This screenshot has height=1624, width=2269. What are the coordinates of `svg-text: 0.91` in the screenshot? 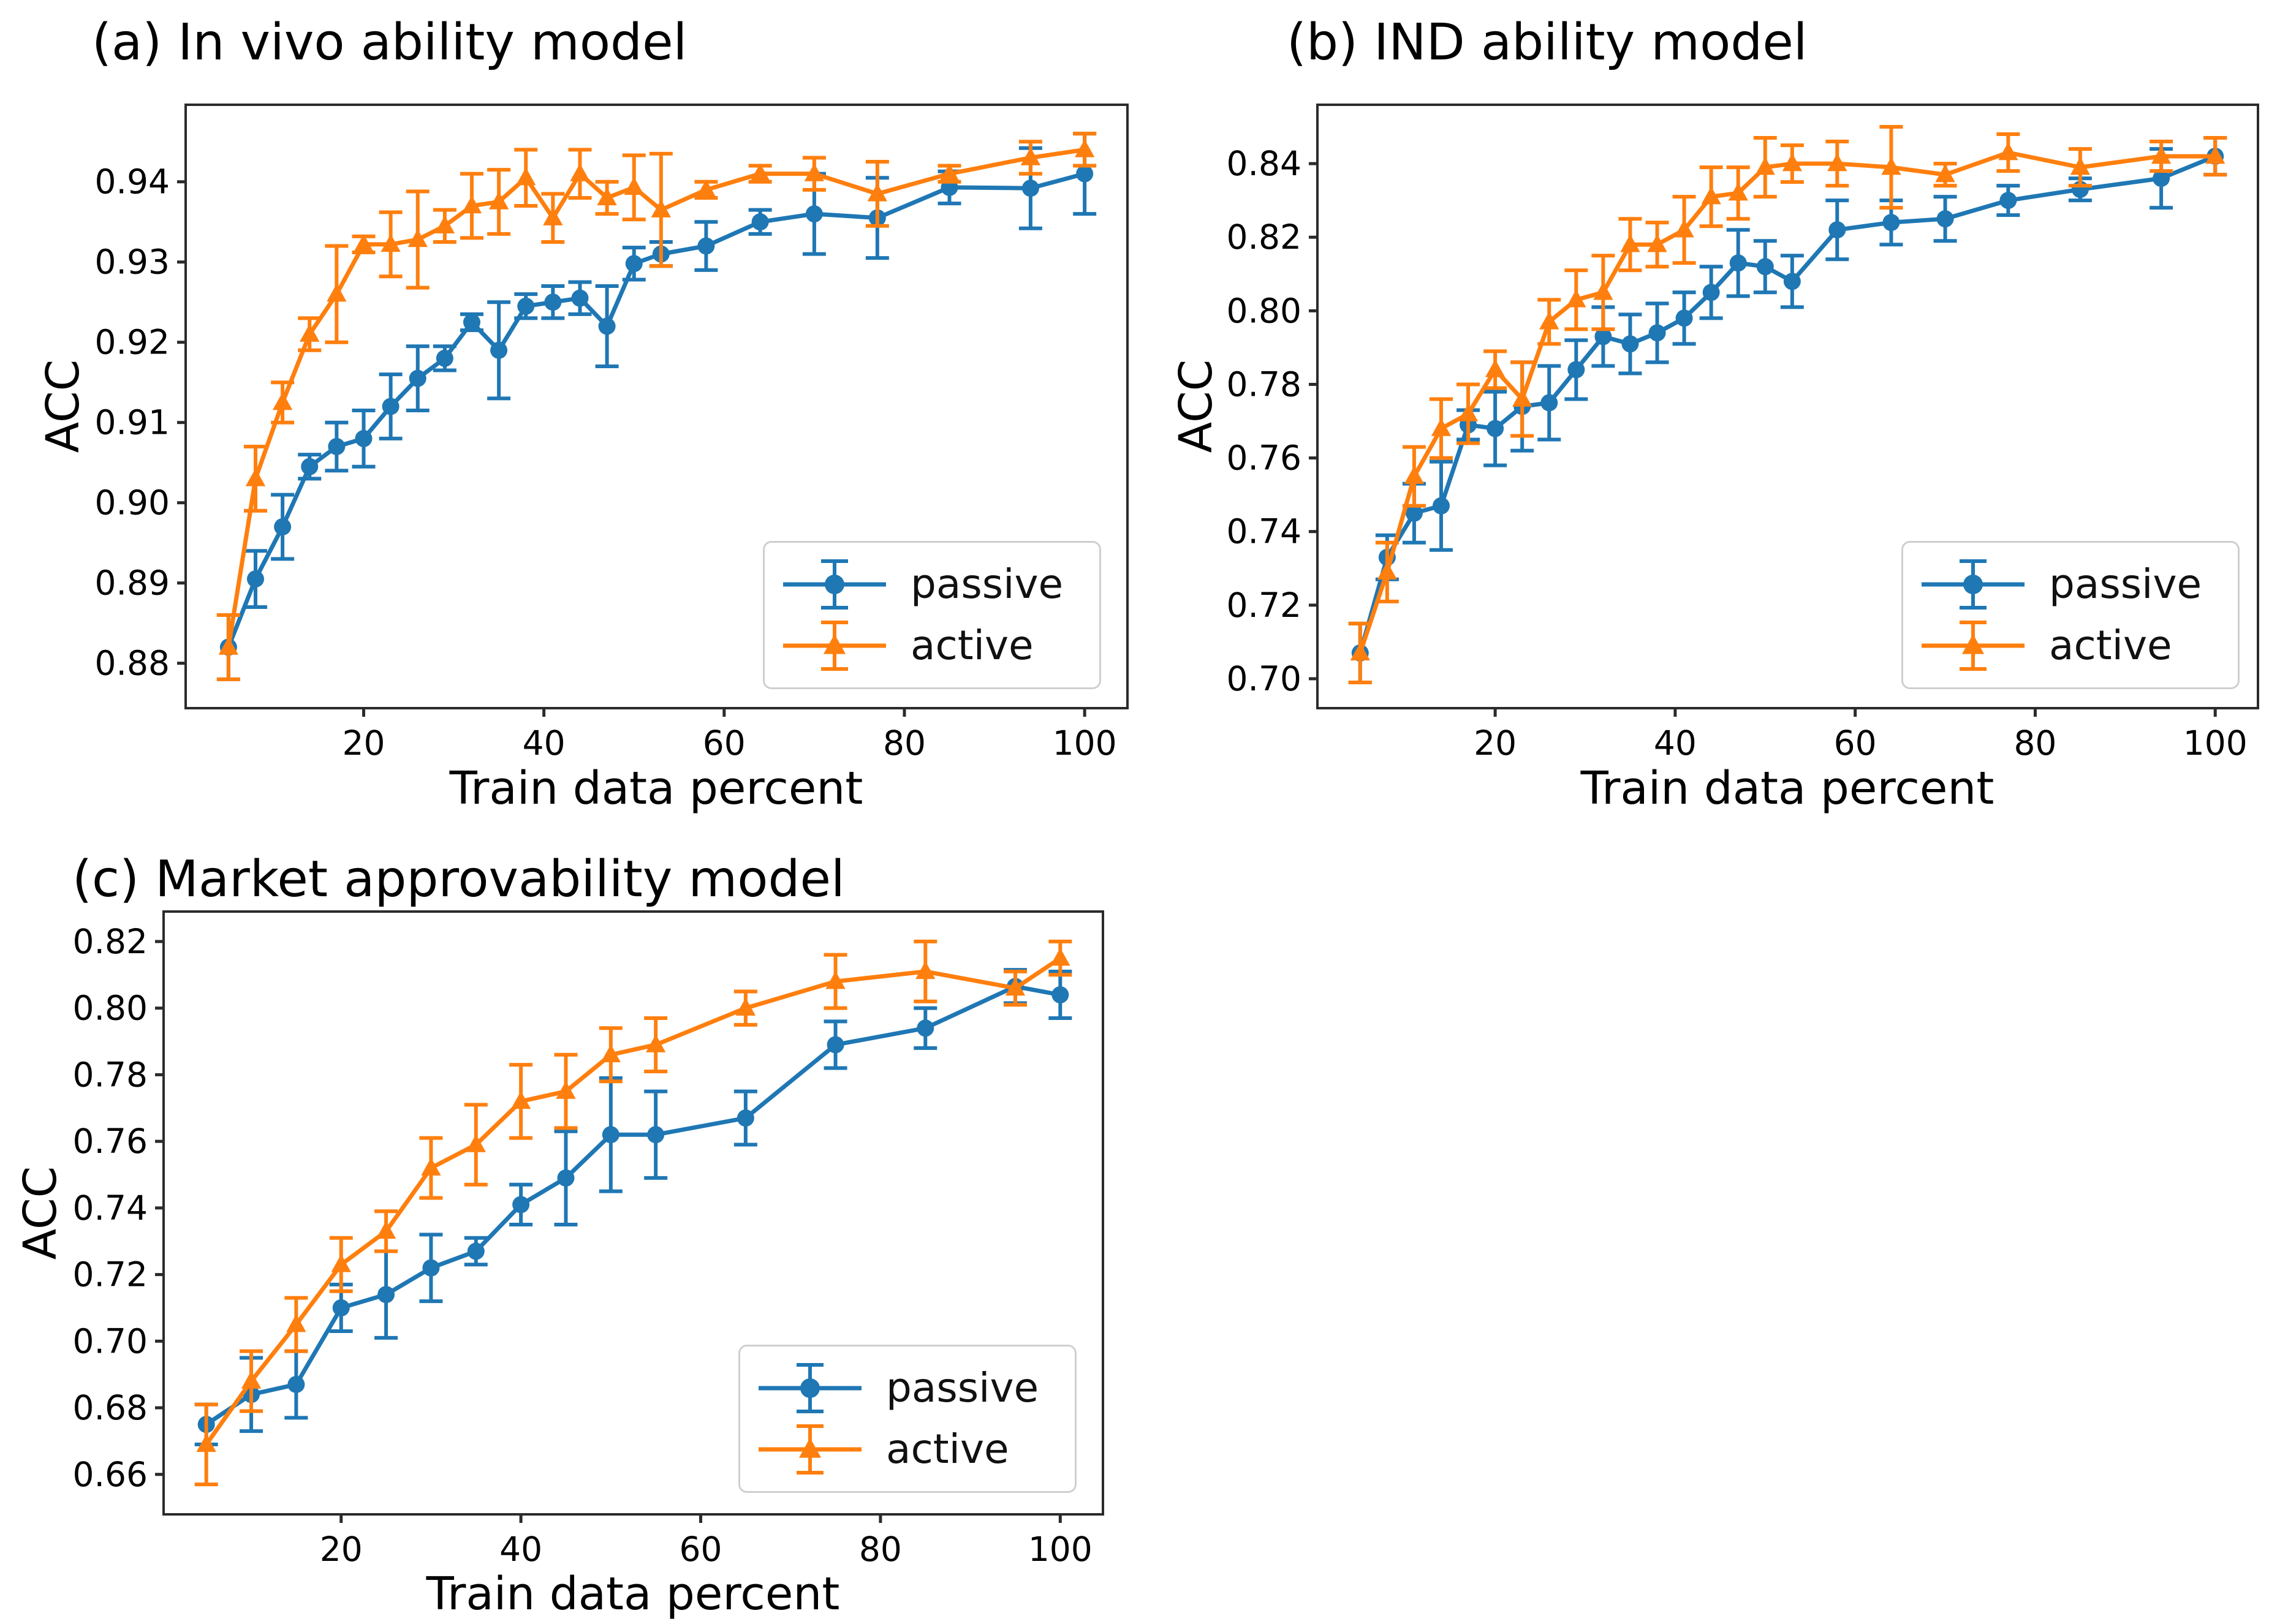 It's located at (132, 422).